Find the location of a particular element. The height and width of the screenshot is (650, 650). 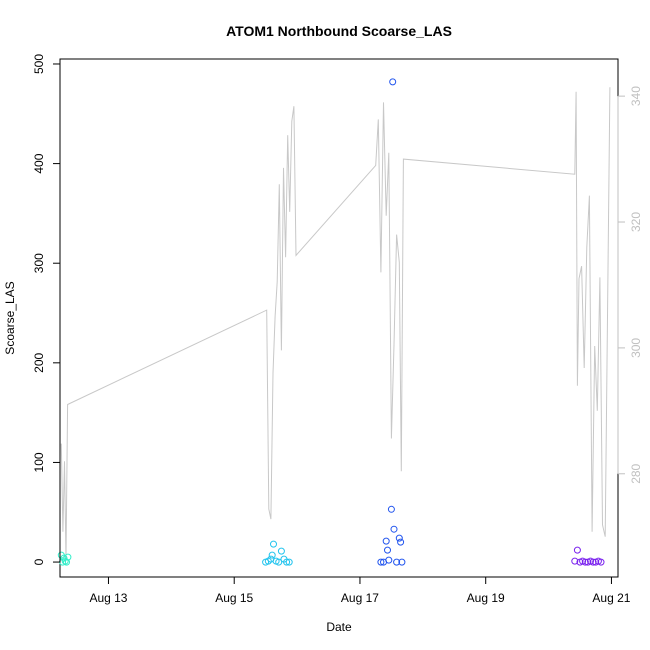

x-axis: Aug 13 Aug 15 Aug 17 Aug 19 Aug 21 is located at coordinates (360, 590).